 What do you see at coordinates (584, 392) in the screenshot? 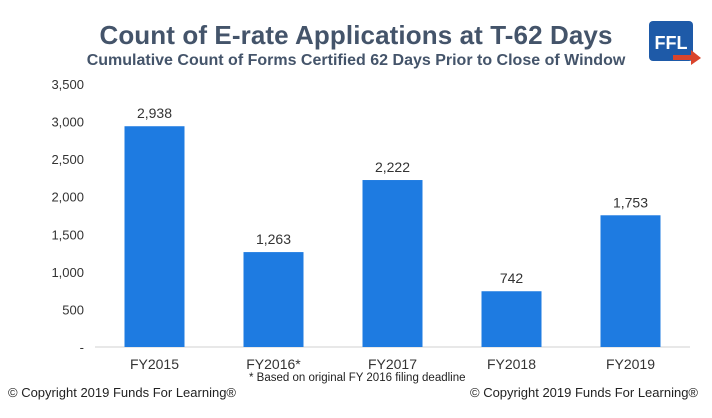
I see `copyright-right: © Copyright 2019 Funds For Learning®` at bounding box center [584, 392].